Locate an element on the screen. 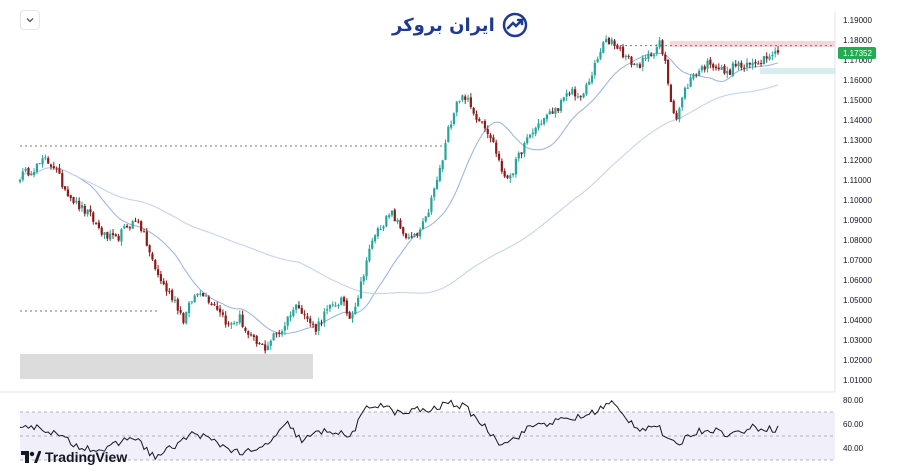  price-tick-label: 1.16000 is located at coordinates (857, 80).